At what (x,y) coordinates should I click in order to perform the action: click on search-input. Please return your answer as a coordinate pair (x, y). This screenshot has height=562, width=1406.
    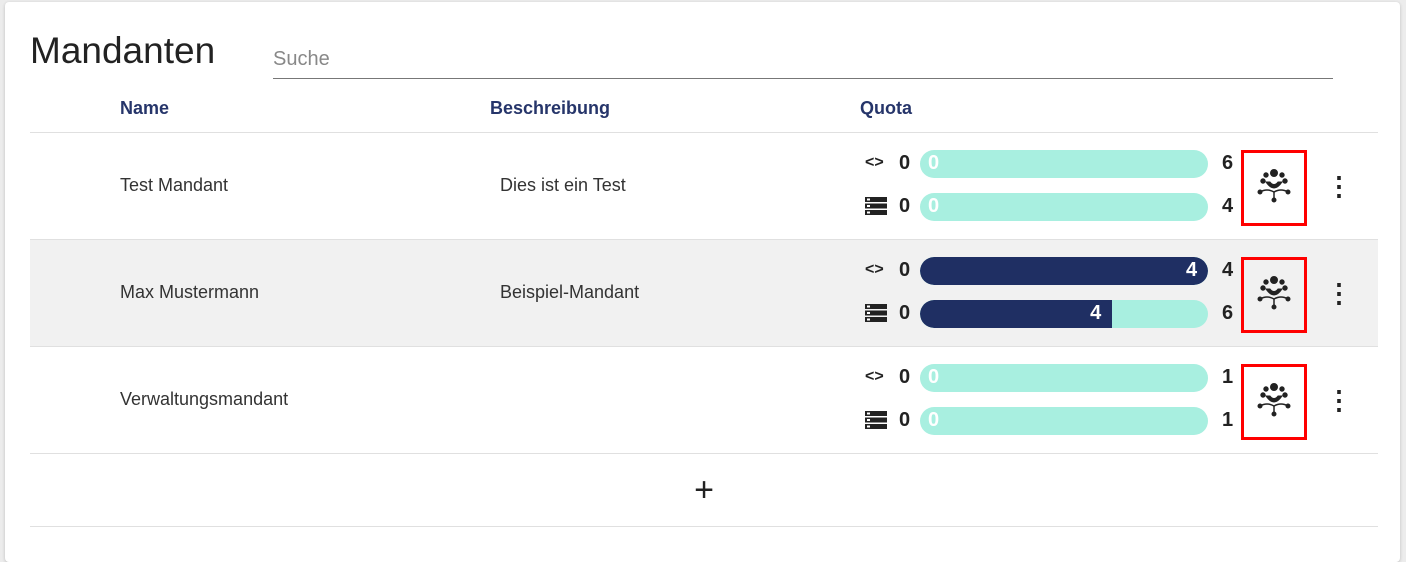
    Looking at the image, I should click on (803, 59).